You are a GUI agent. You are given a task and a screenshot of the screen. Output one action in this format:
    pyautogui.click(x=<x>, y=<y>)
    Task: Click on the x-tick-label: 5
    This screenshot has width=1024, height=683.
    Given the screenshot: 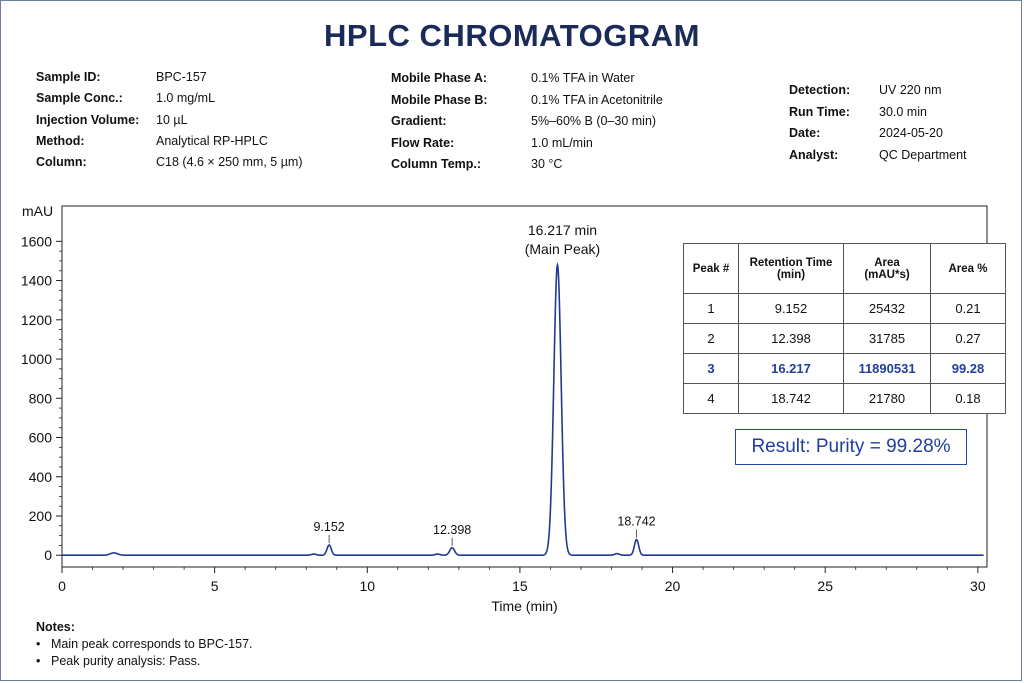 What is the action you would take?
    pyautogui.click(x=215, y=586)
    